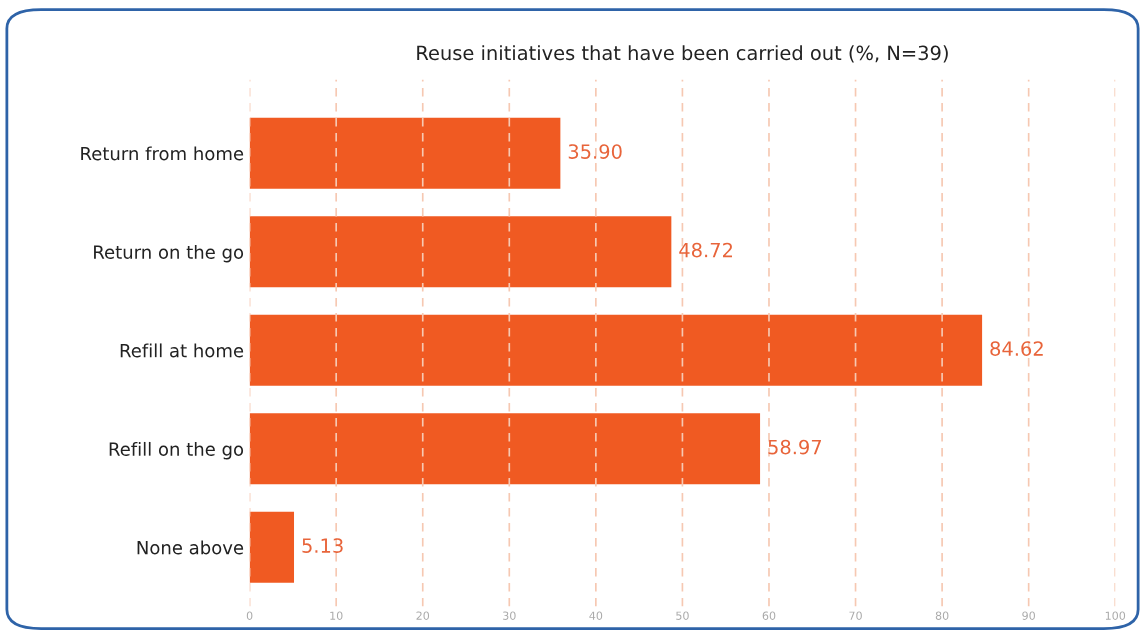 Image resolution: width=1145 pixels, height=635 pixels. Describe the element at coordinates (182, 350) in the screenshot. I see `y-tick-label: Refill at home` at that location.